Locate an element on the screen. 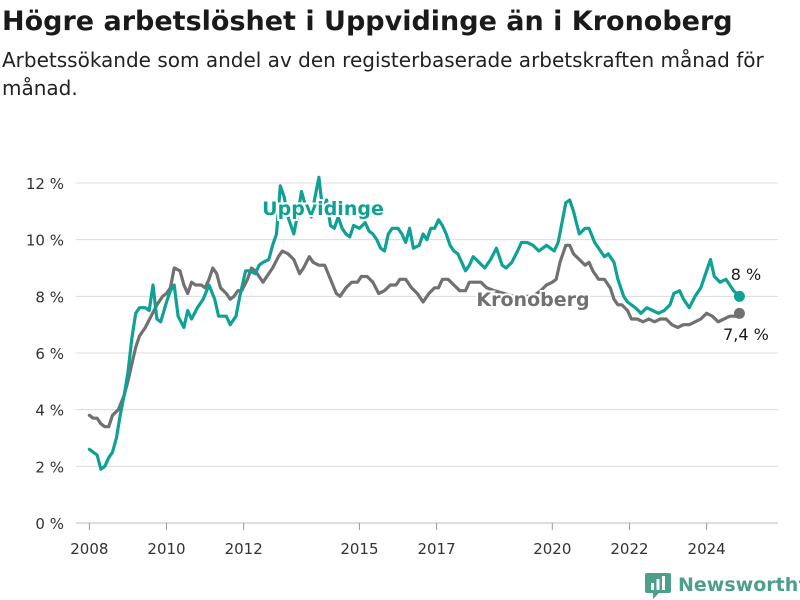 The height and width of the screenshot is (600, 800). y-tick-label: 6 % is located at coordinates (49, 354).